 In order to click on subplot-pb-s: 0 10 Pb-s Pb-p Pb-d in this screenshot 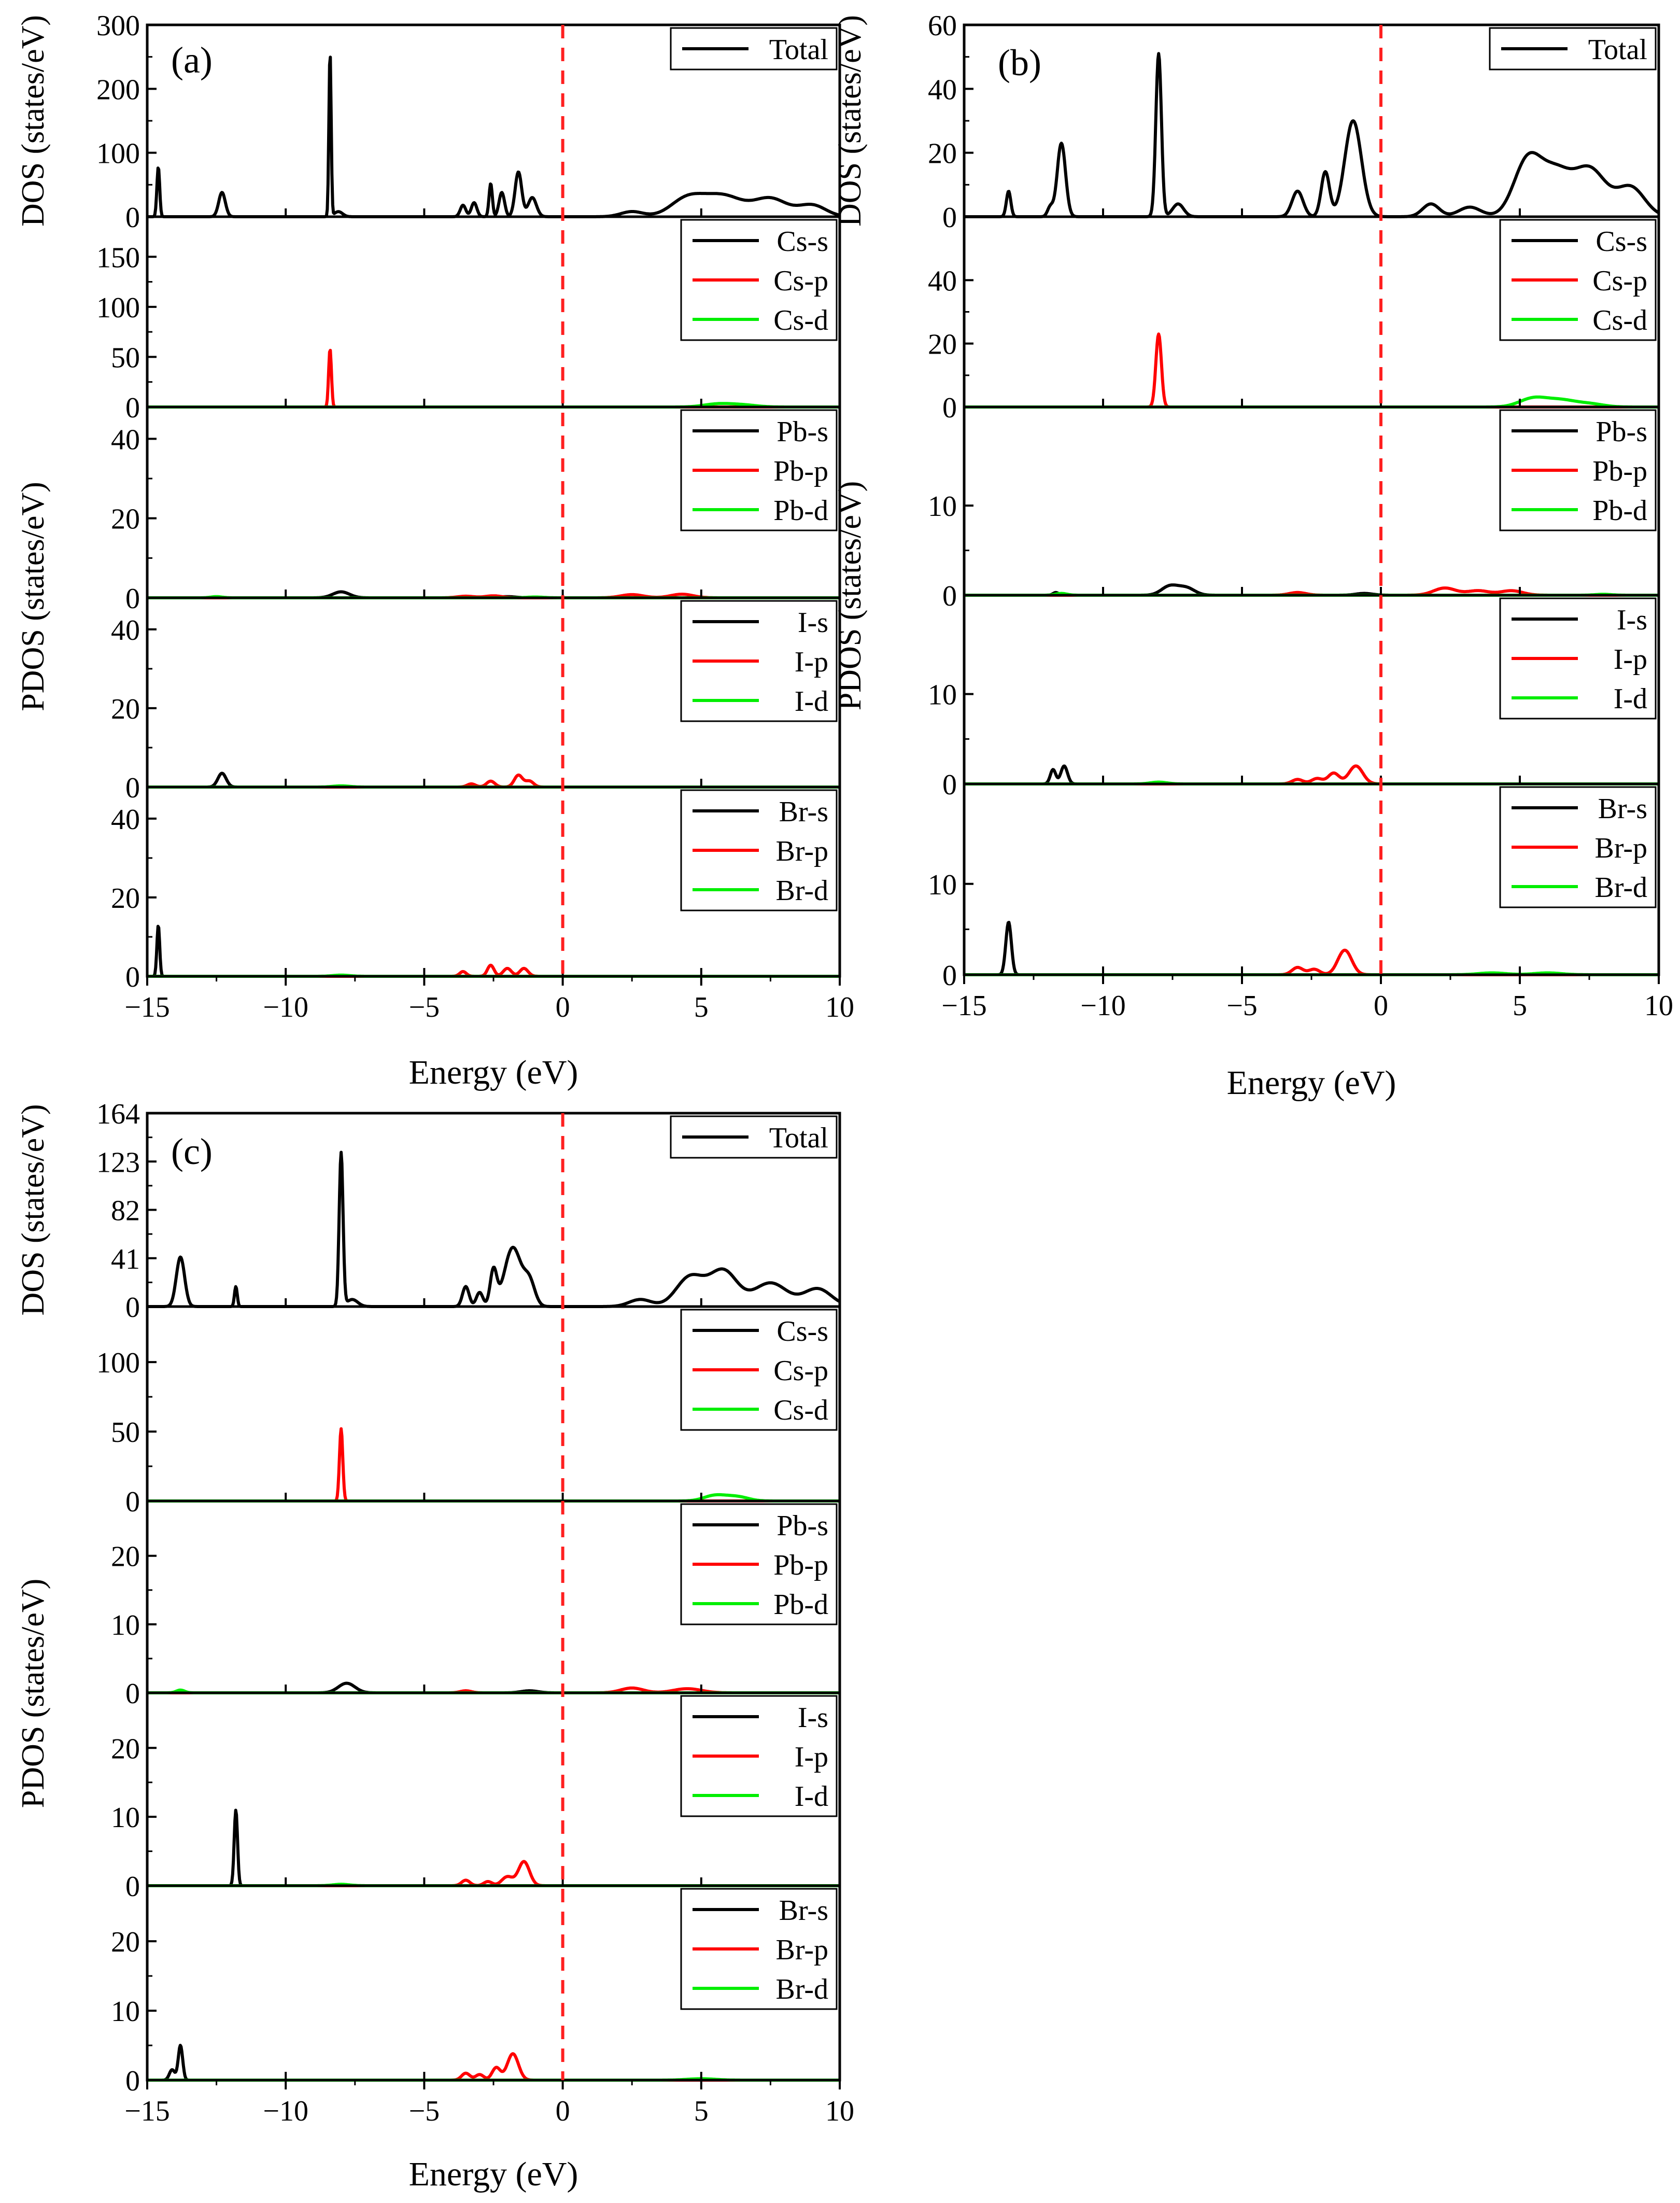, I will do `click(1294, 508)`.